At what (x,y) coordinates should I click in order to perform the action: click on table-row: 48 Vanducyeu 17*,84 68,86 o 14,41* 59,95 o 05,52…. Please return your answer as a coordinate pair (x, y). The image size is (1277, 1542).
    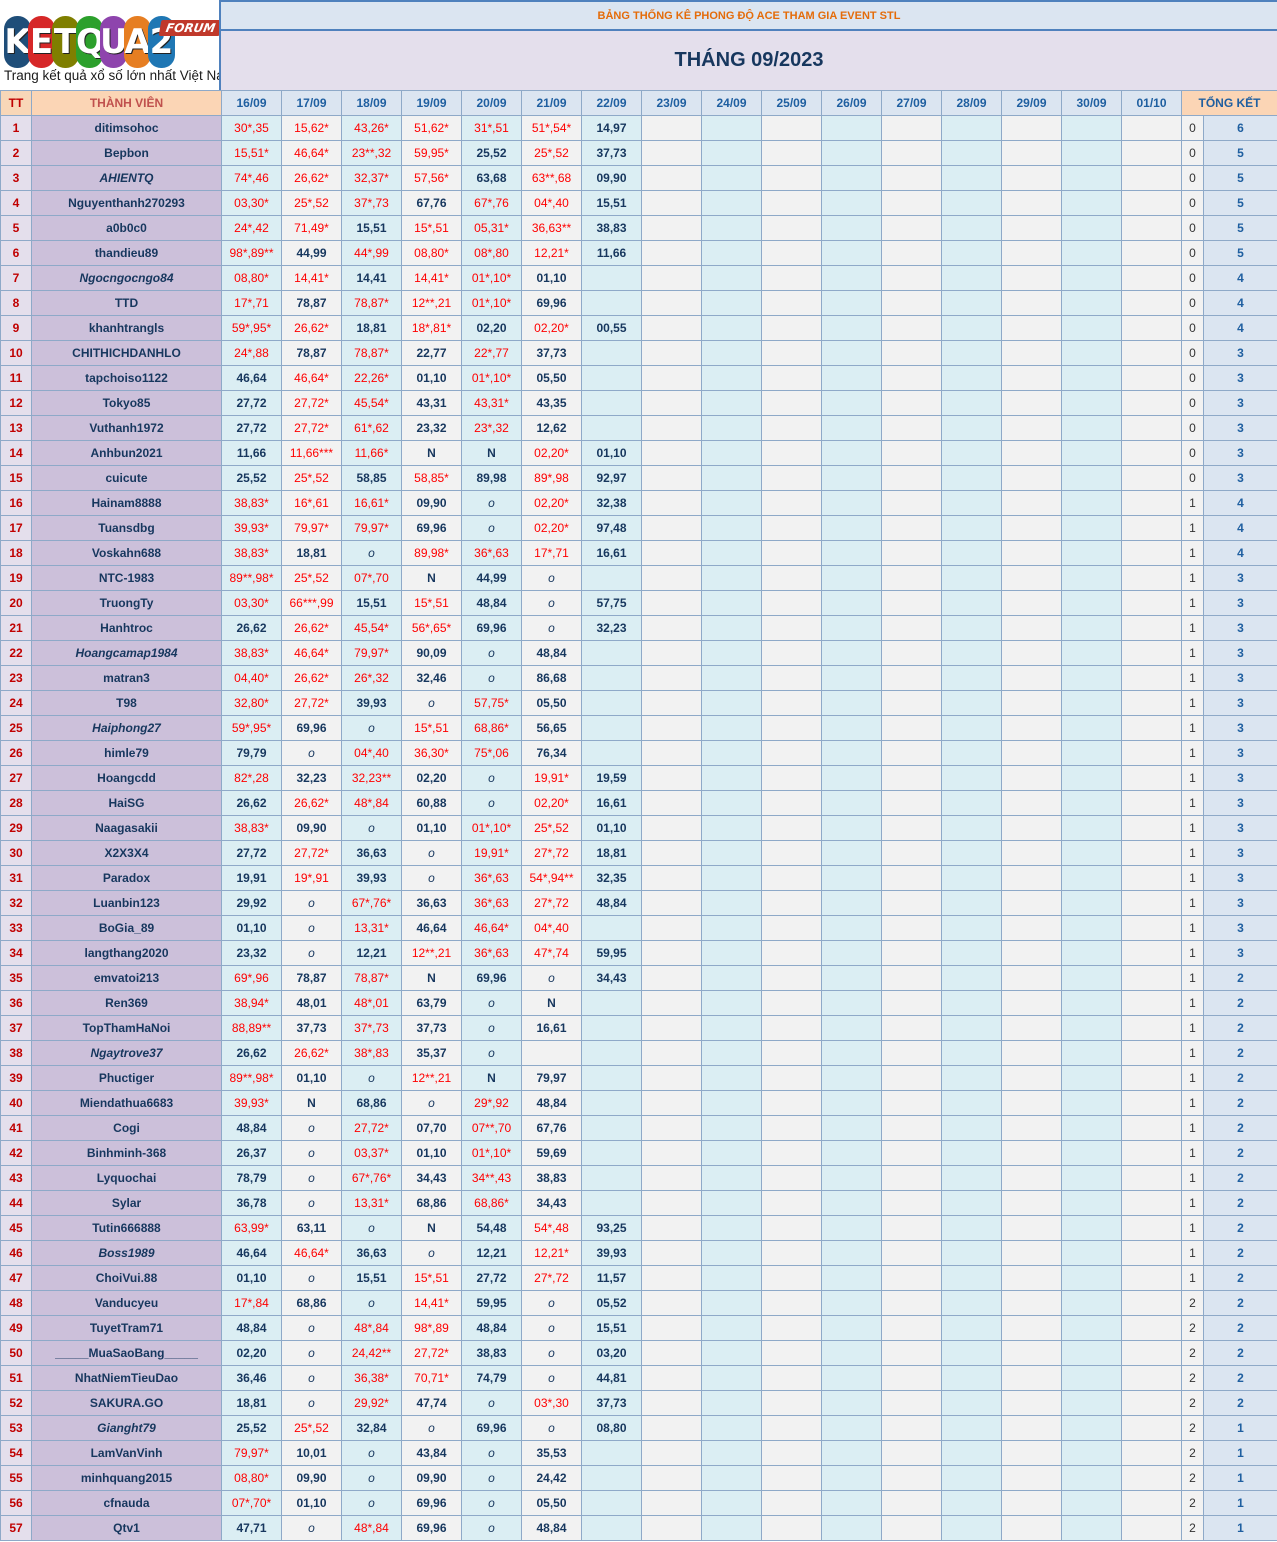
    Looking at the image, I should click on (638, 1303).